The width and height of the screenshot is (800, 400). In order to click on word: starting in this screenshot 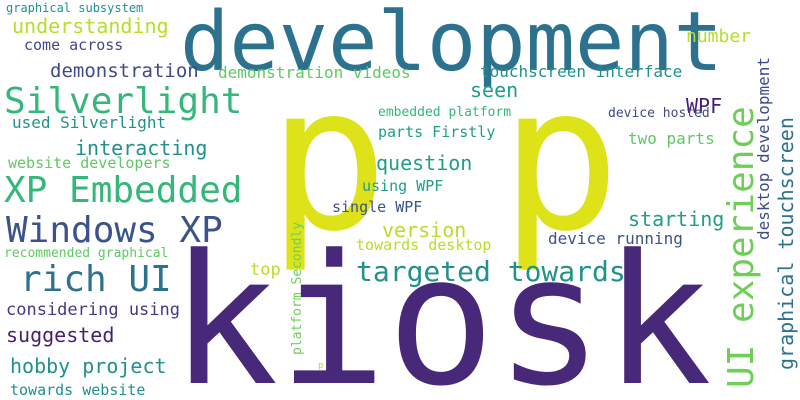, I will do `click(676, 219)`.